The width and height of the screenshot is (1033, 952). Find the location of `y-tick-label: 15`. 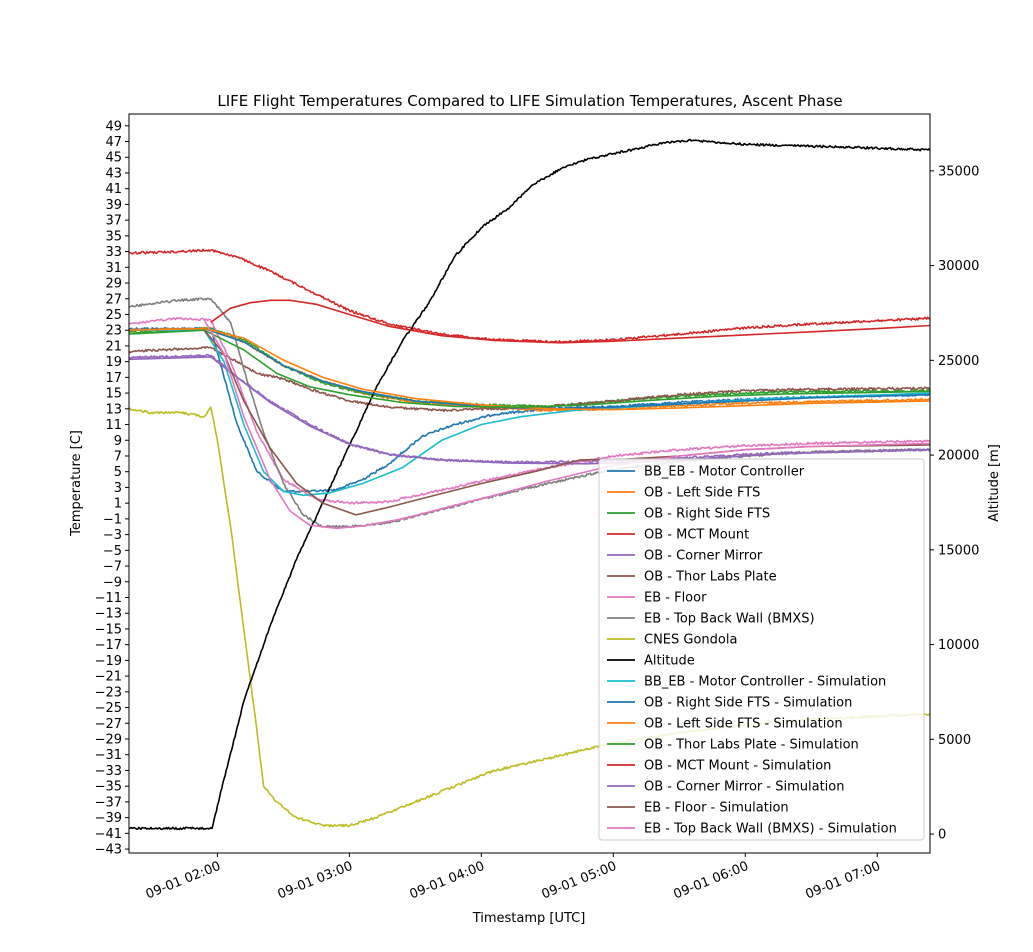

y-tick-label: 15 is located at coordinates (113, 394).